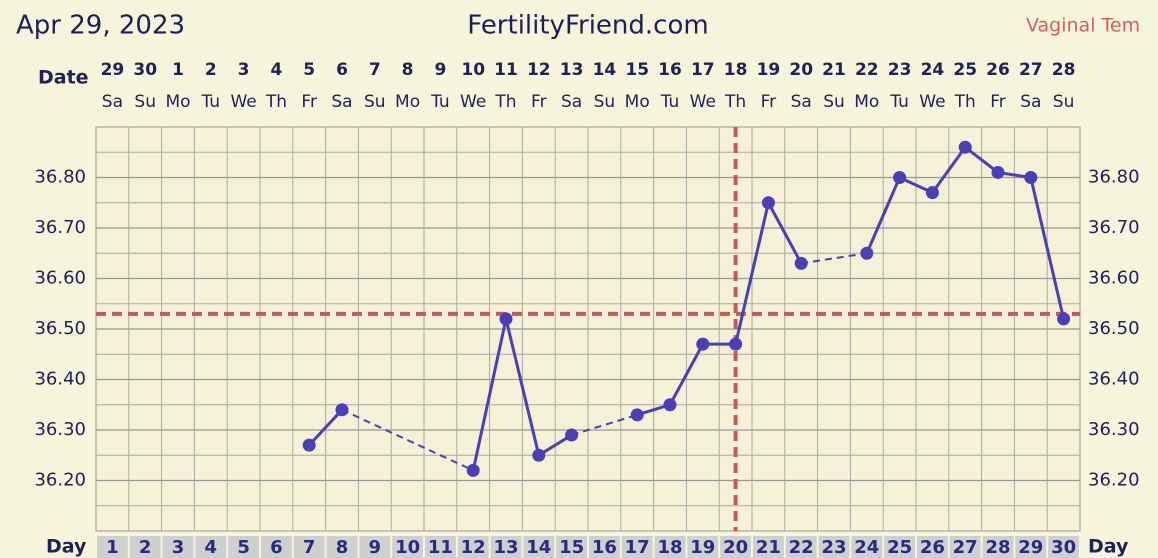  I want to click on x-tick-label: 21, so click(768, 547).